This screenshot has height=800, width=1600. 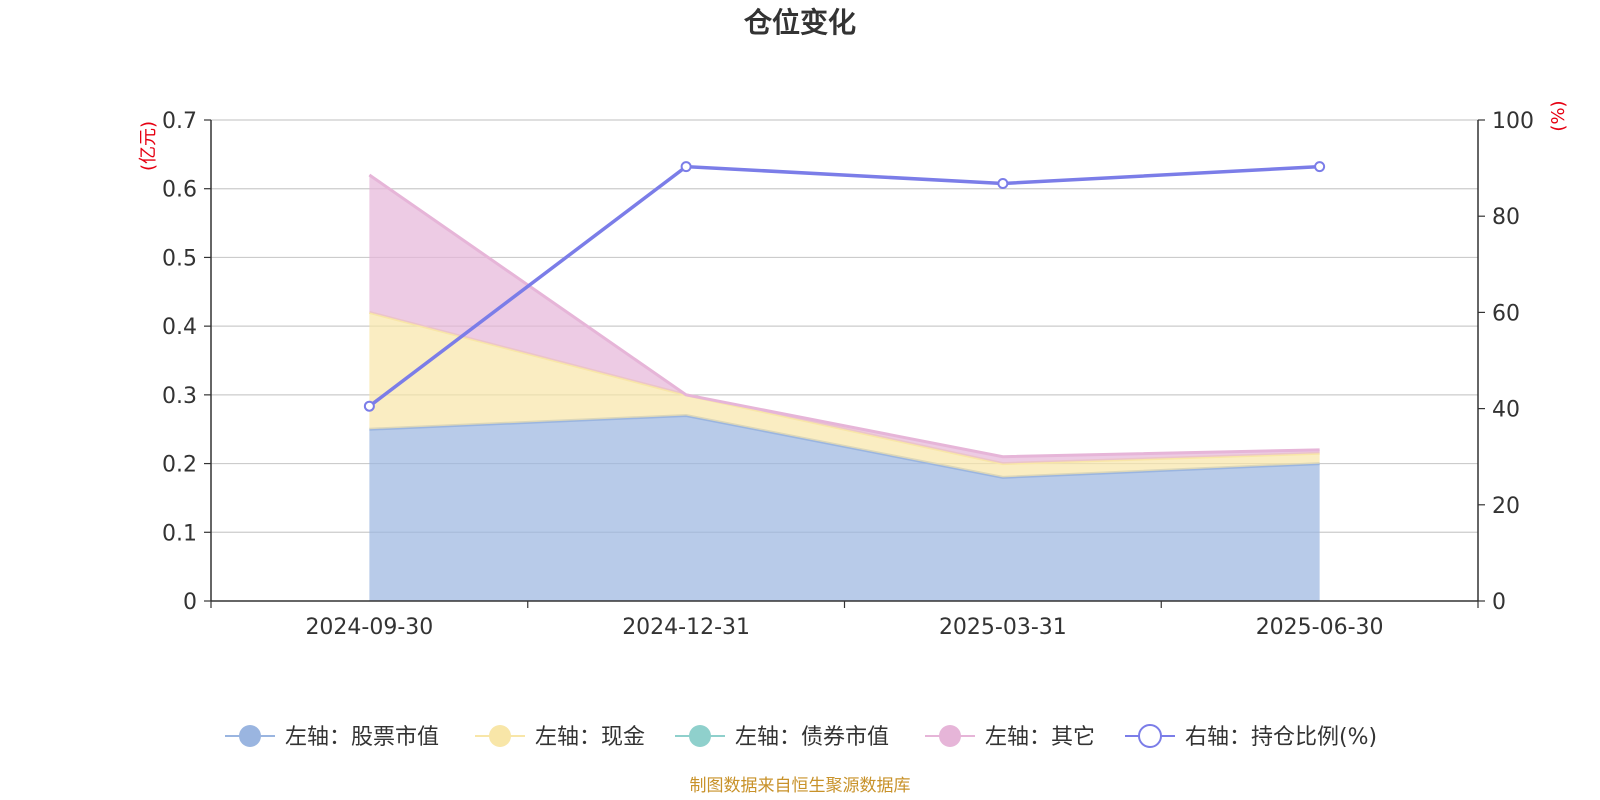 What do you see at coordinates (1506, 217) in the screenshot?
I see `right-axis-tick-label: 80` at bounding box center [1506, 217].